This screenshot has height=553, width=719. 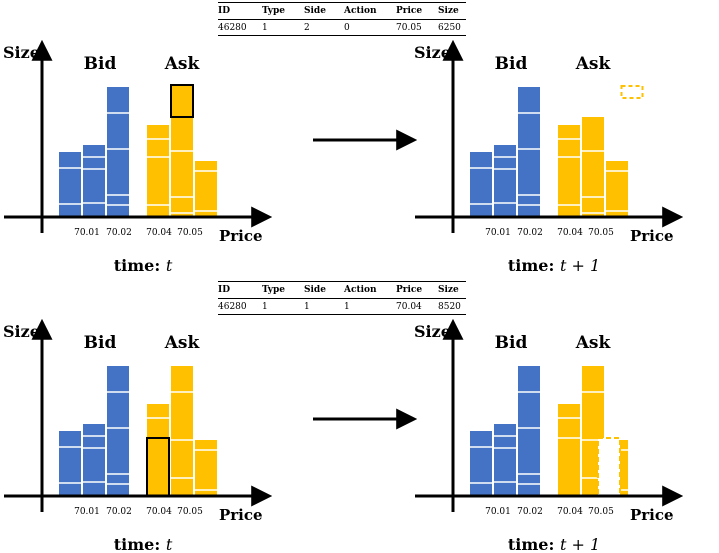 What do you see at coordinates (449, 27) in the screenshot?
I see `cell-size: 6250` at bounding box center [449, 27].